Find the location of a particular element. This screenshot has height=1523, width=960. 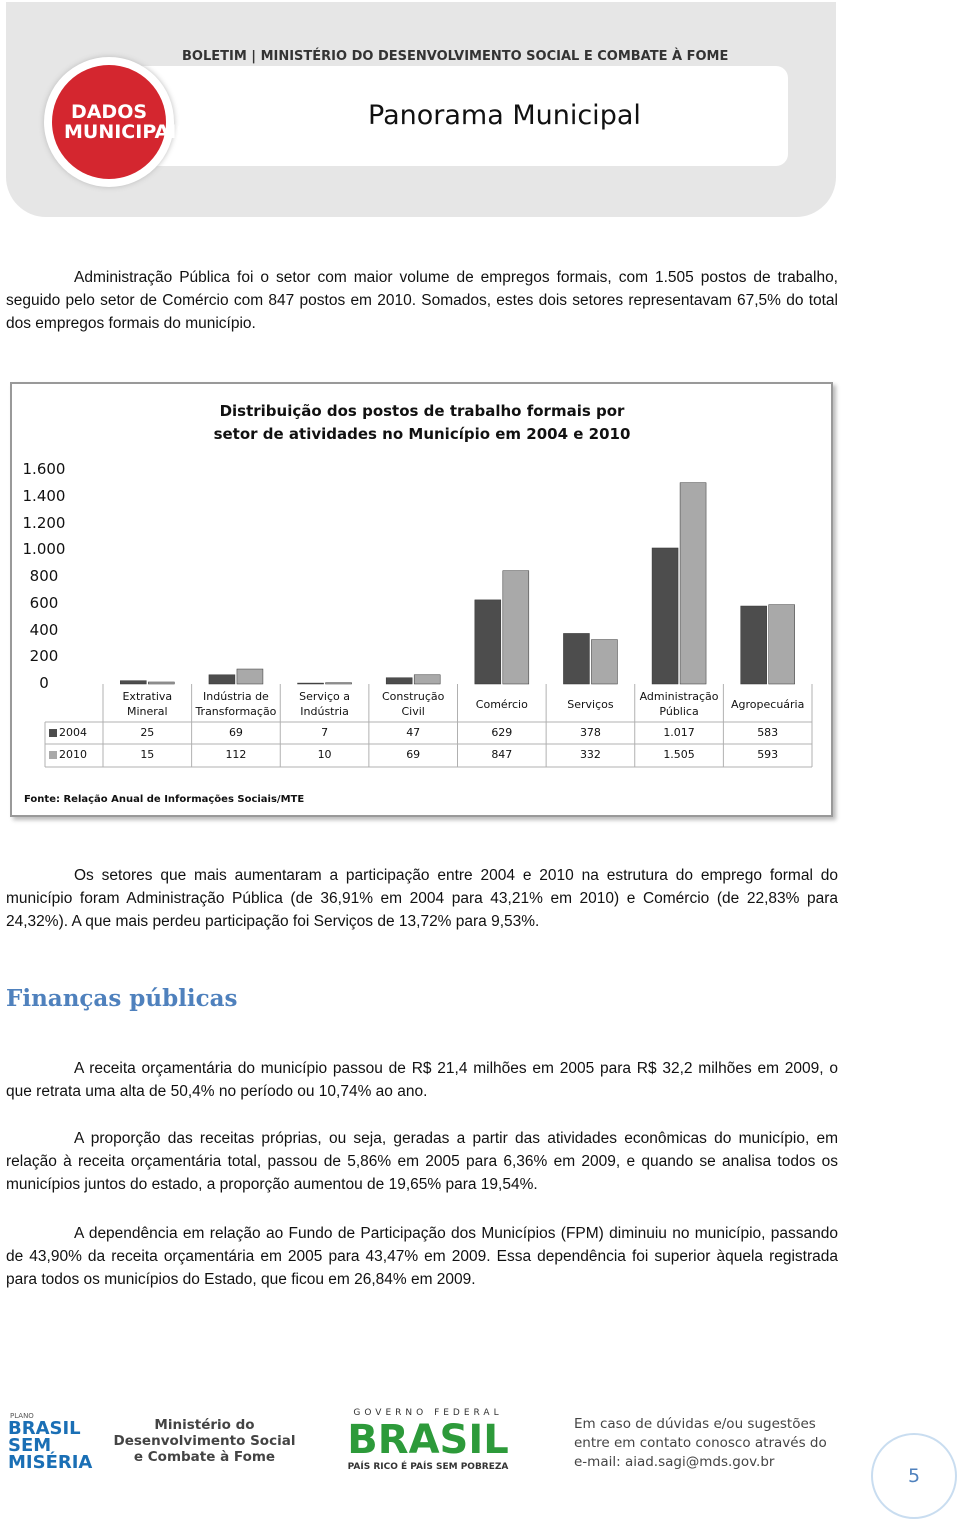

section-heading: Finanças públicas is located at coordinates (122, 998).